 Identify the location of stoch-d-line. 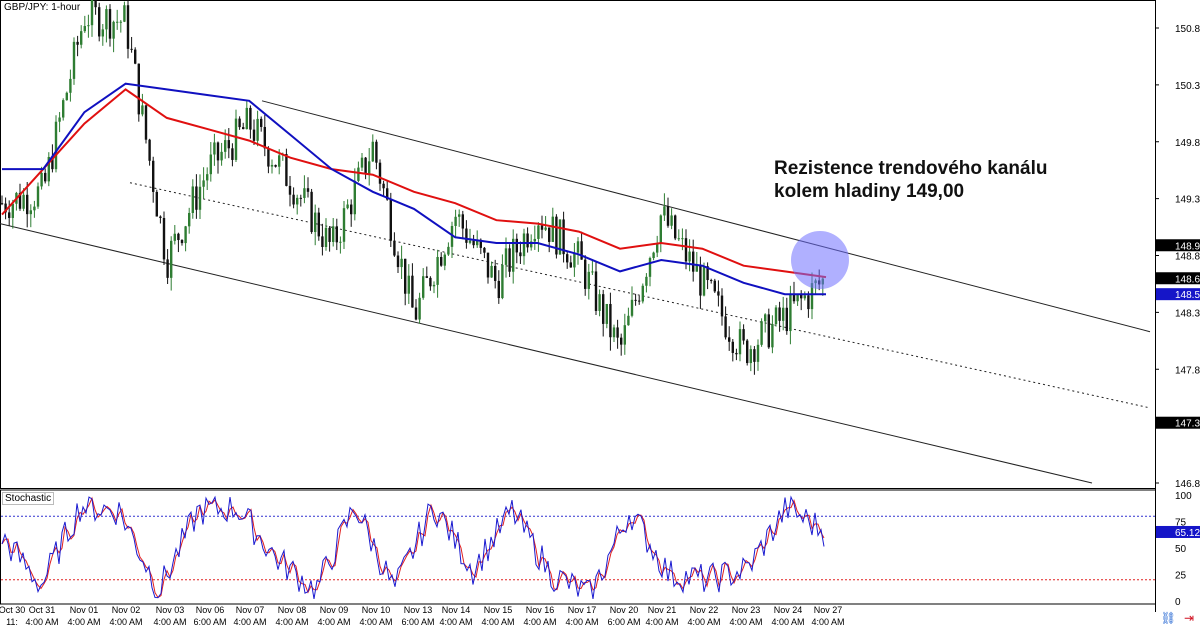
(413, 547).